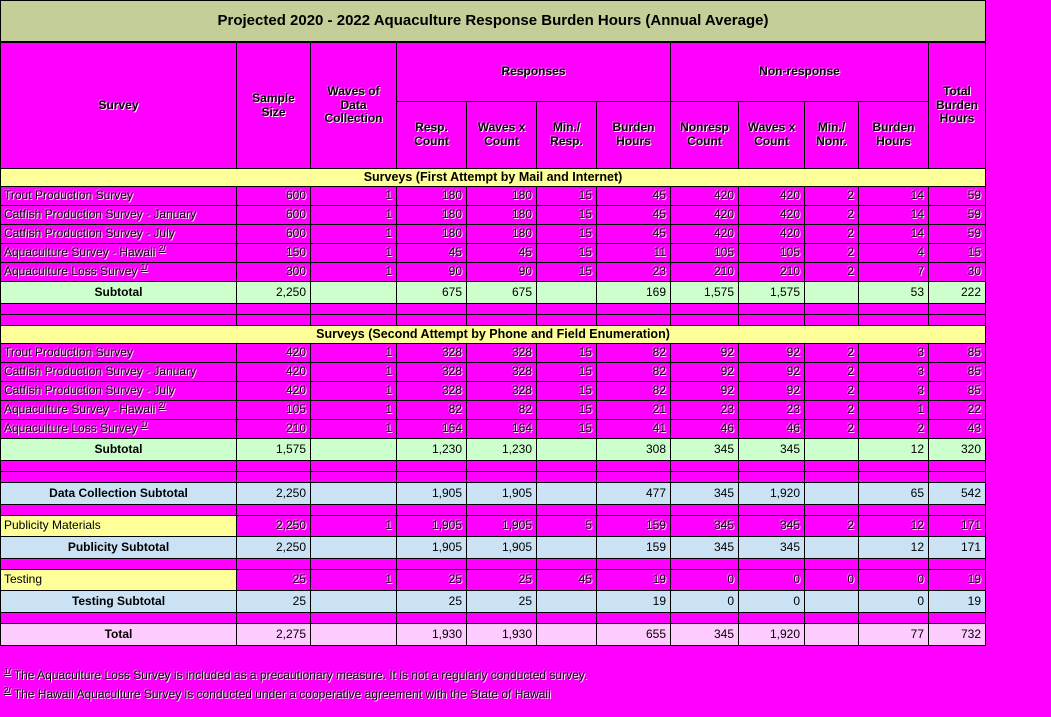  I want to click on cell-nonresp-count: 105, so click(704, 253).